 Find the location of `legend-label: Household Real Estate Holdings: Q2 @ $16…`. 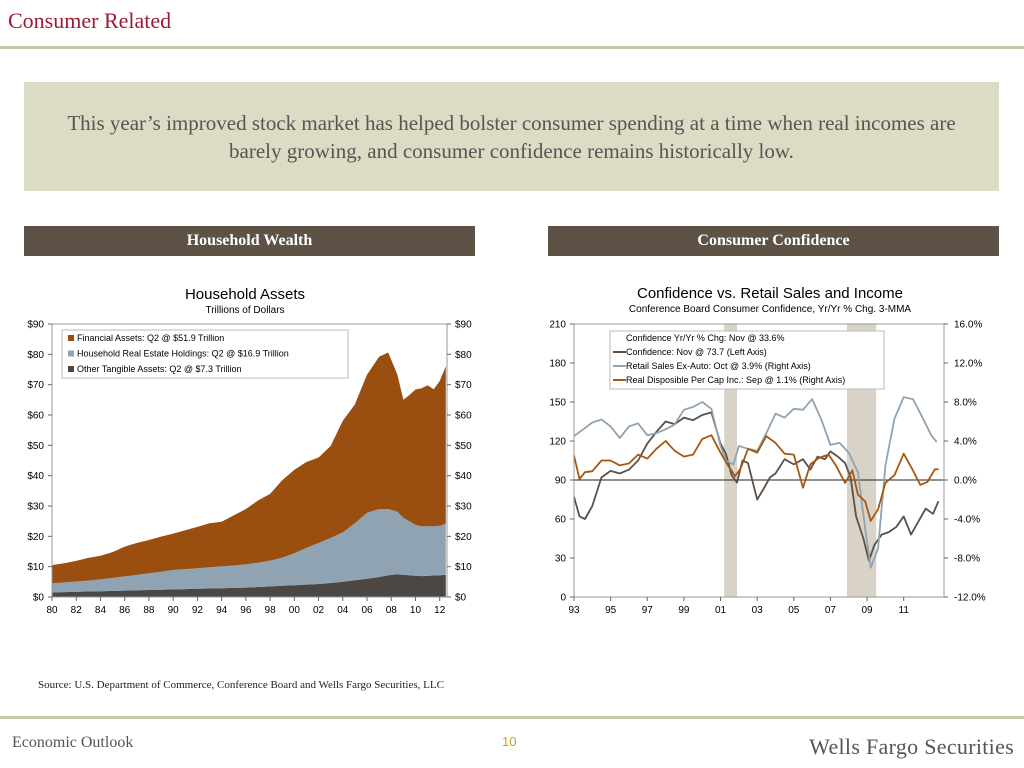

legend-label: Household Real Estate Holdings: Q2 @ $16… is located at coordinates (183, 354).